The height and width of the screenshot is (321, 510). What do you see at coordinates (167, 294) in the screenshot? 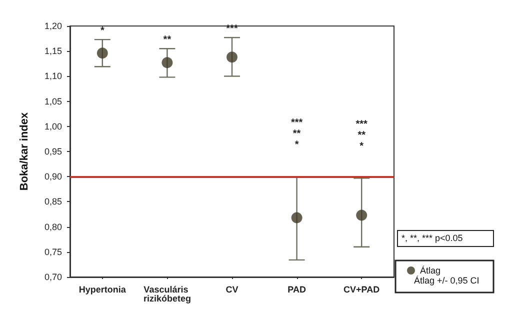
I see `x-tick-label: Vasculáris rizikóbeteg` at bounding box center [167, 294].